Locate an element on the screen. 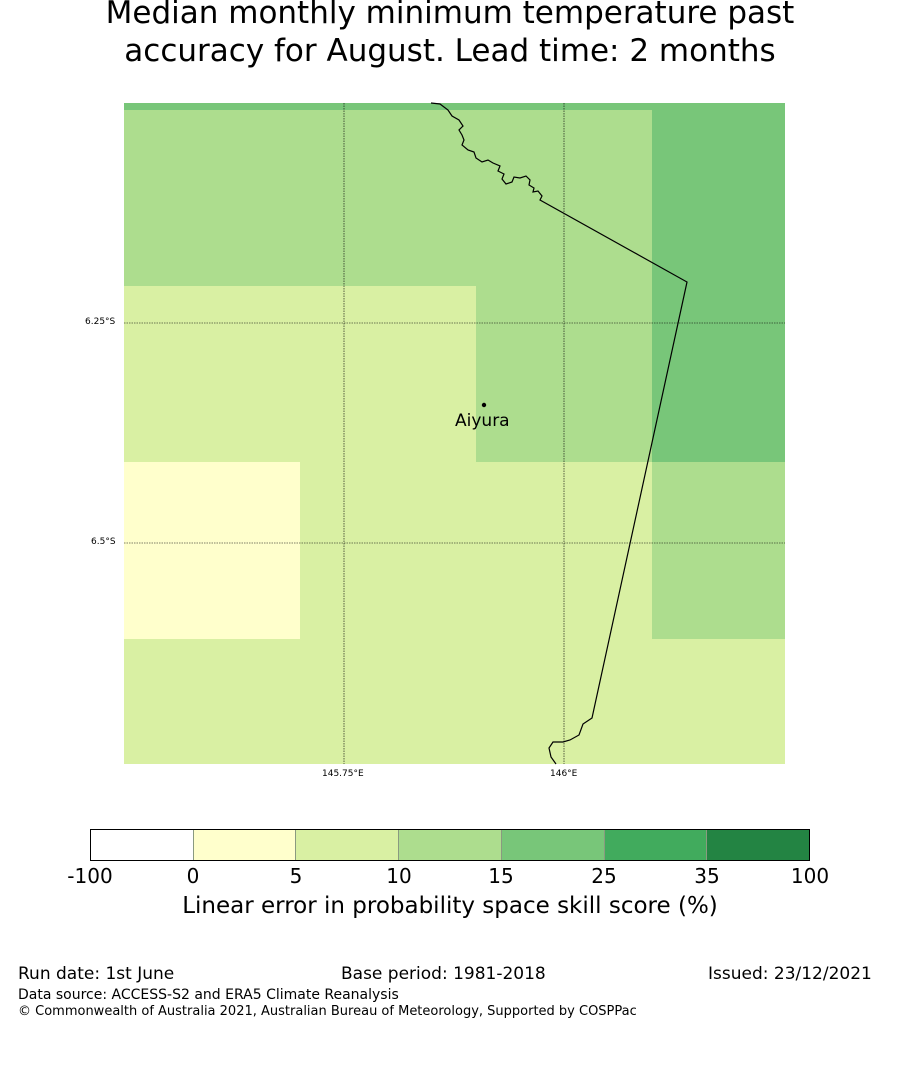 This screenshot has height=1065, width=900. lat-label-6-25s: 6.25°S is located at coordinates (100, 322).